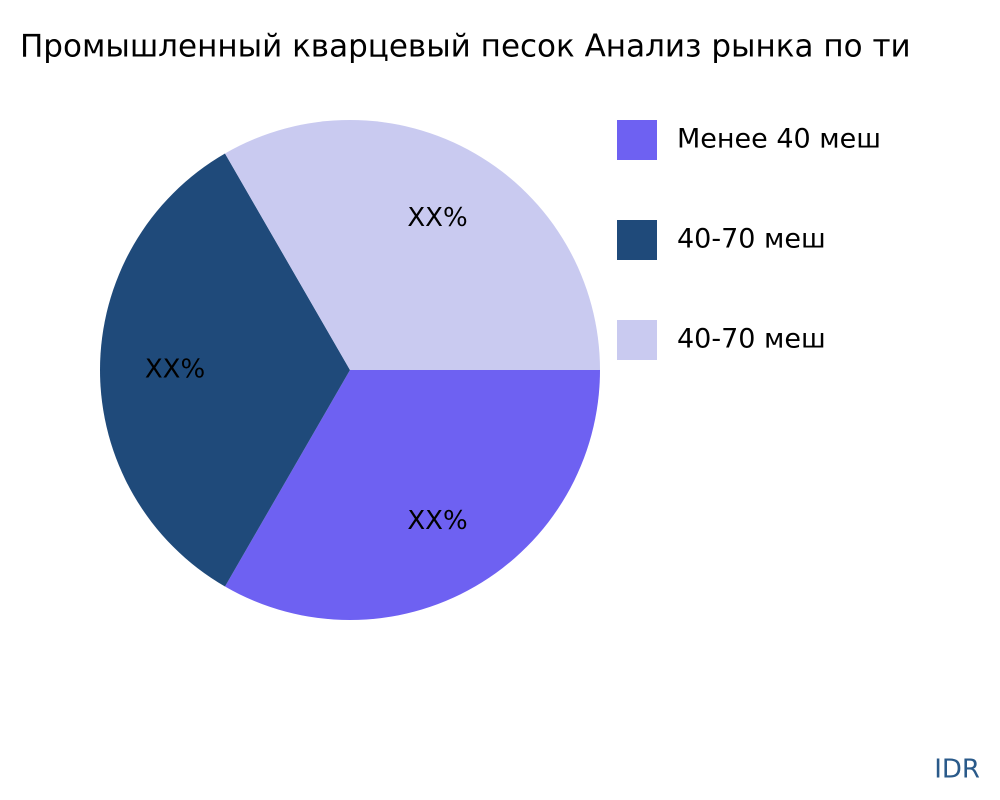 The width and height of the screenshot is (1000, 800). I want to click on watermark: IDR, so click(957, 770).